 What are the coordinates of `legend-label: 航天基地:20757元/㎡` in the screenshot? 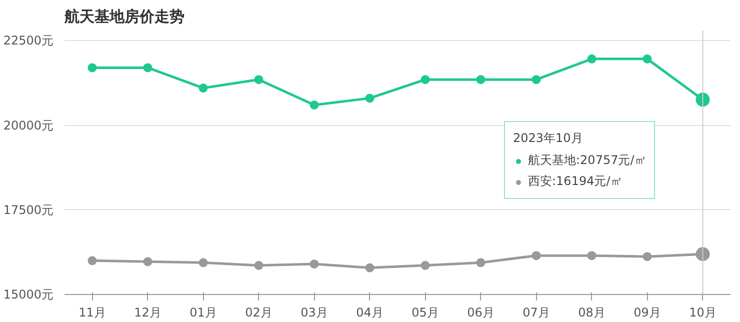 It's located at (587, 160).